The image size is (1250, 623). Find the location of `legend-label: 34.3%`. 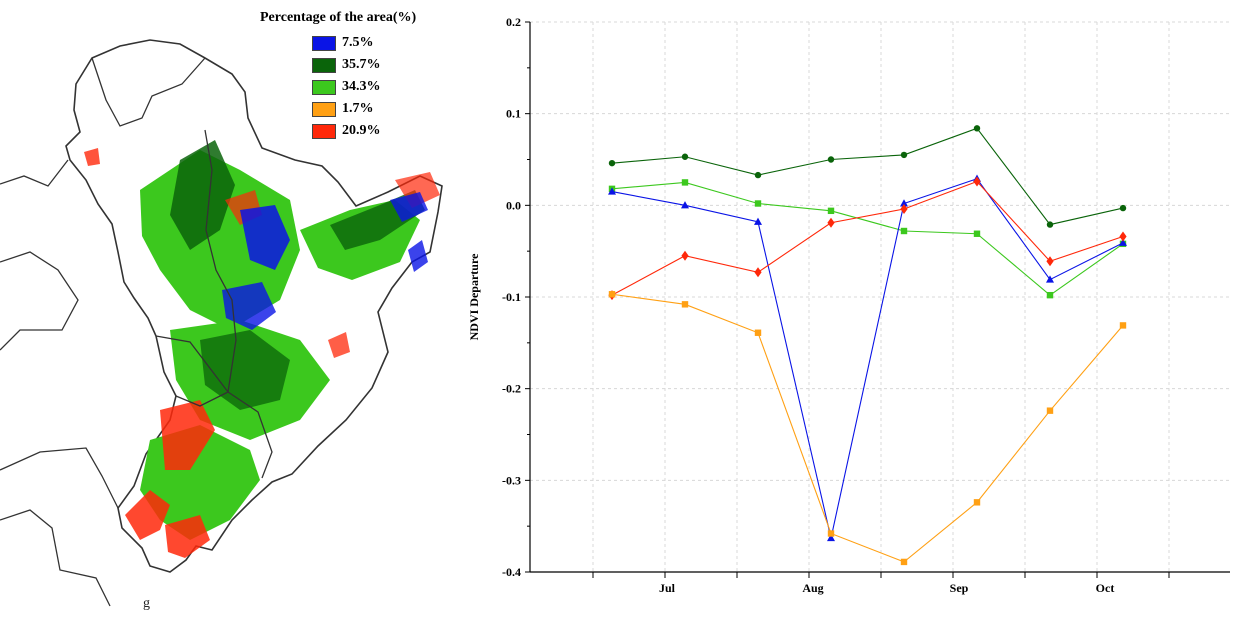

legend-label: 34.3% is located at coordinates (361, 86).